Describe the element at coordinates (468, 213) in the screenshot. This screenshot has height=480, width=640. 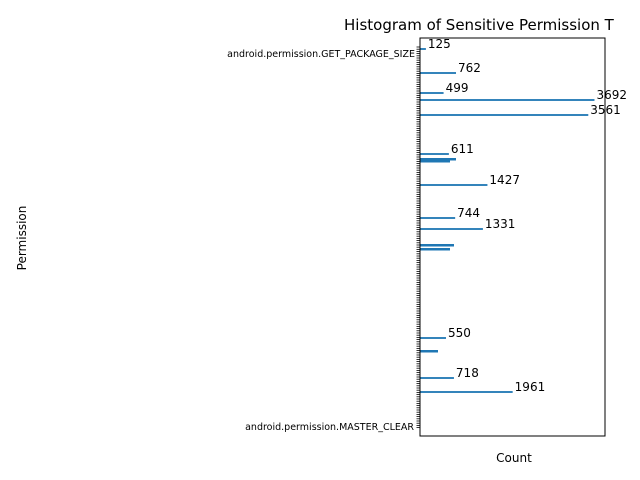
I see `bar-value-label: 744` at that location.